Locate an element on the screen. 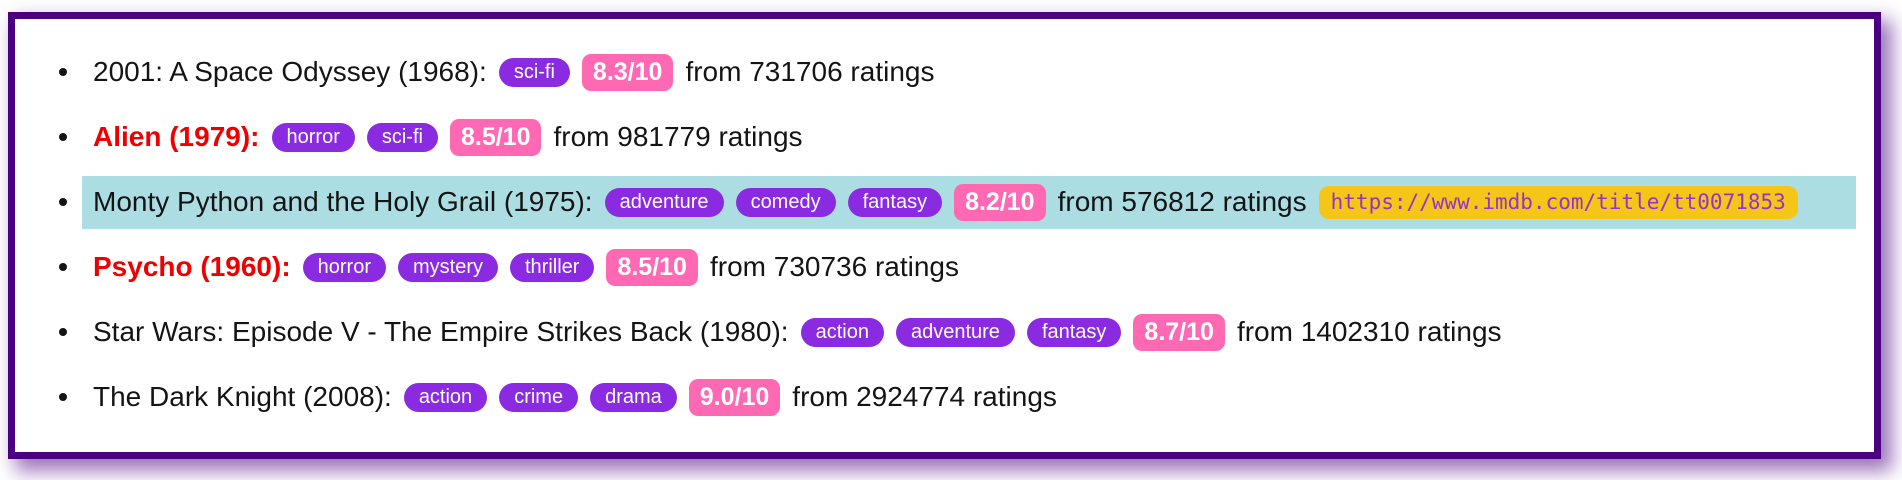 Image resolution: width=1902 pixels, height=480 pixels. ratings-count: from 730736 ratings is located at coordinates (834, 266).